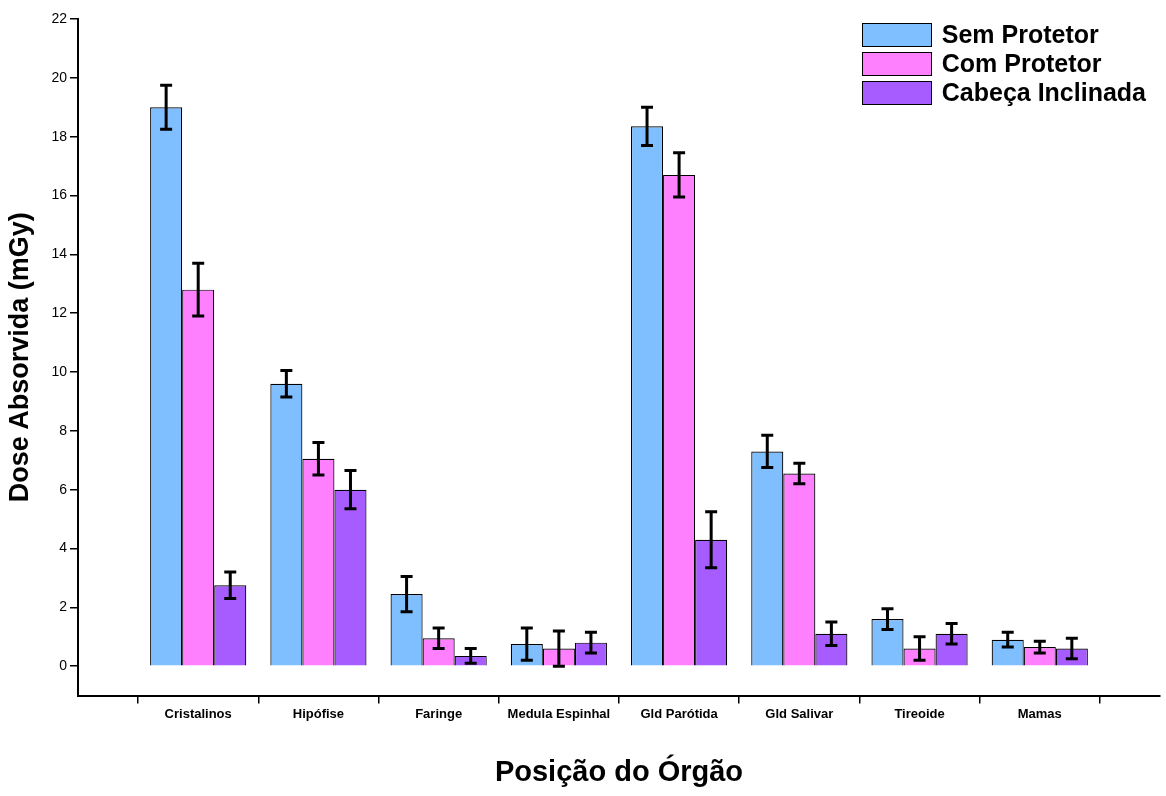  Describe the element at coordinates (919, 713) in the screenshot. I see `x-tick-label: Tireoide` at that location.